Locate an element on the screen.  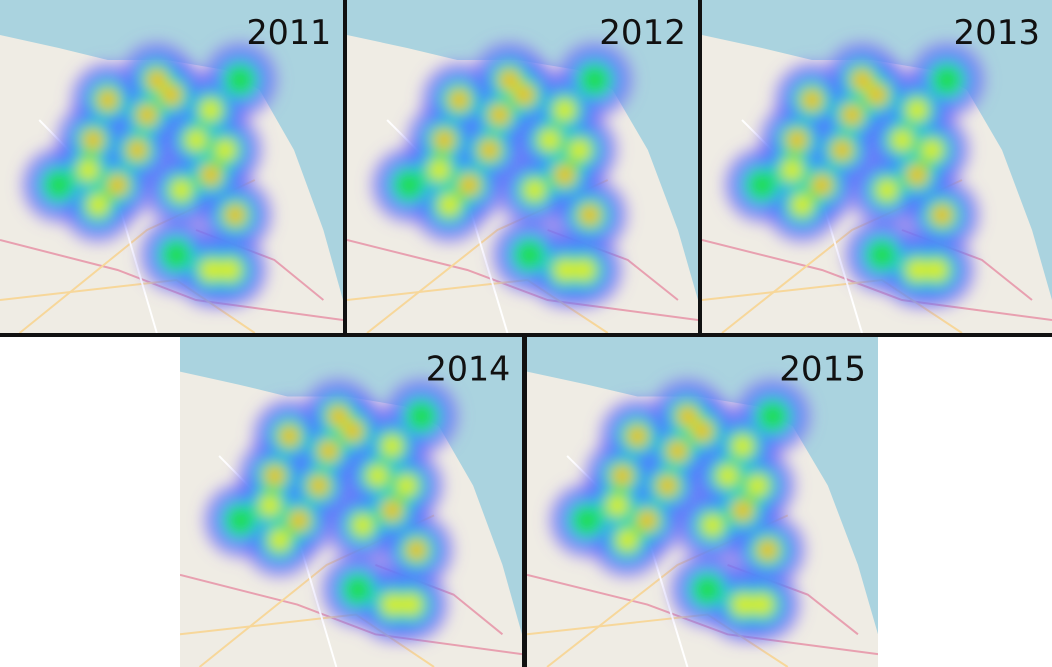
year-label: 2015 is located at coordinates (822, 369).